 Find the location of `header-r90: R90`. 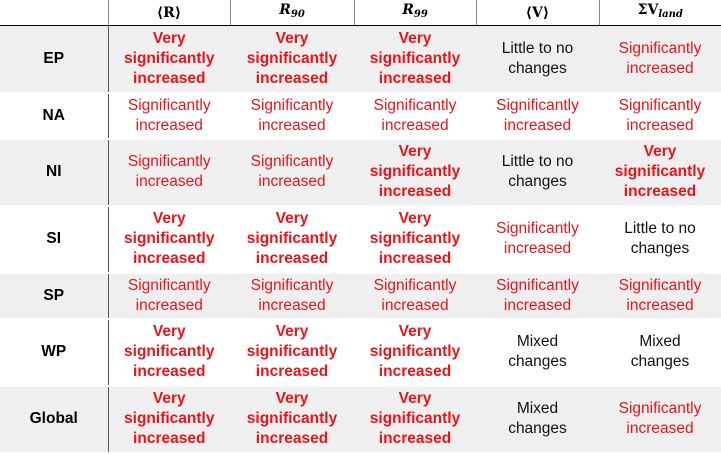

header-r90: R90 is located at coordinates (291, 13).